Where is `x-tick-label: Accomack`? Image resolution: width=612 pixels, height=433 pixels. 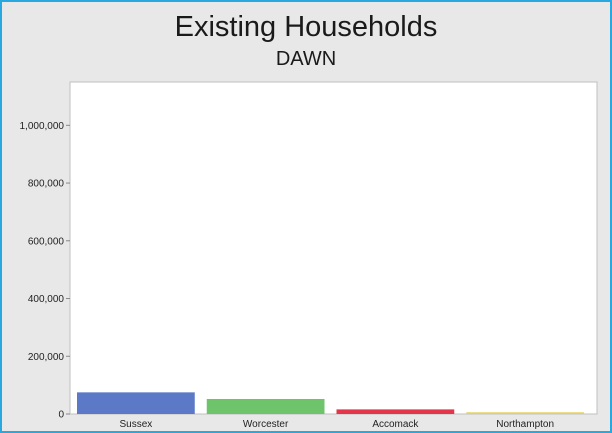 x-tick-label: Accomack is located at coordinates (395, 424).